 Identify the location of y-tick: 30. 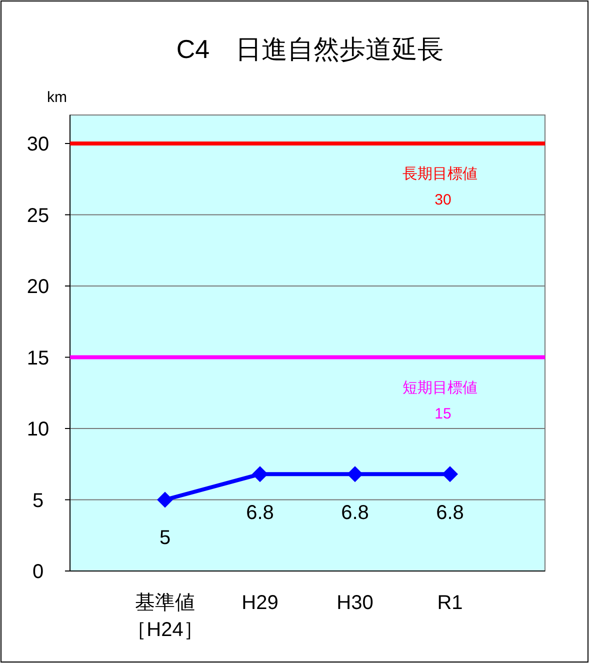
(38, 145).